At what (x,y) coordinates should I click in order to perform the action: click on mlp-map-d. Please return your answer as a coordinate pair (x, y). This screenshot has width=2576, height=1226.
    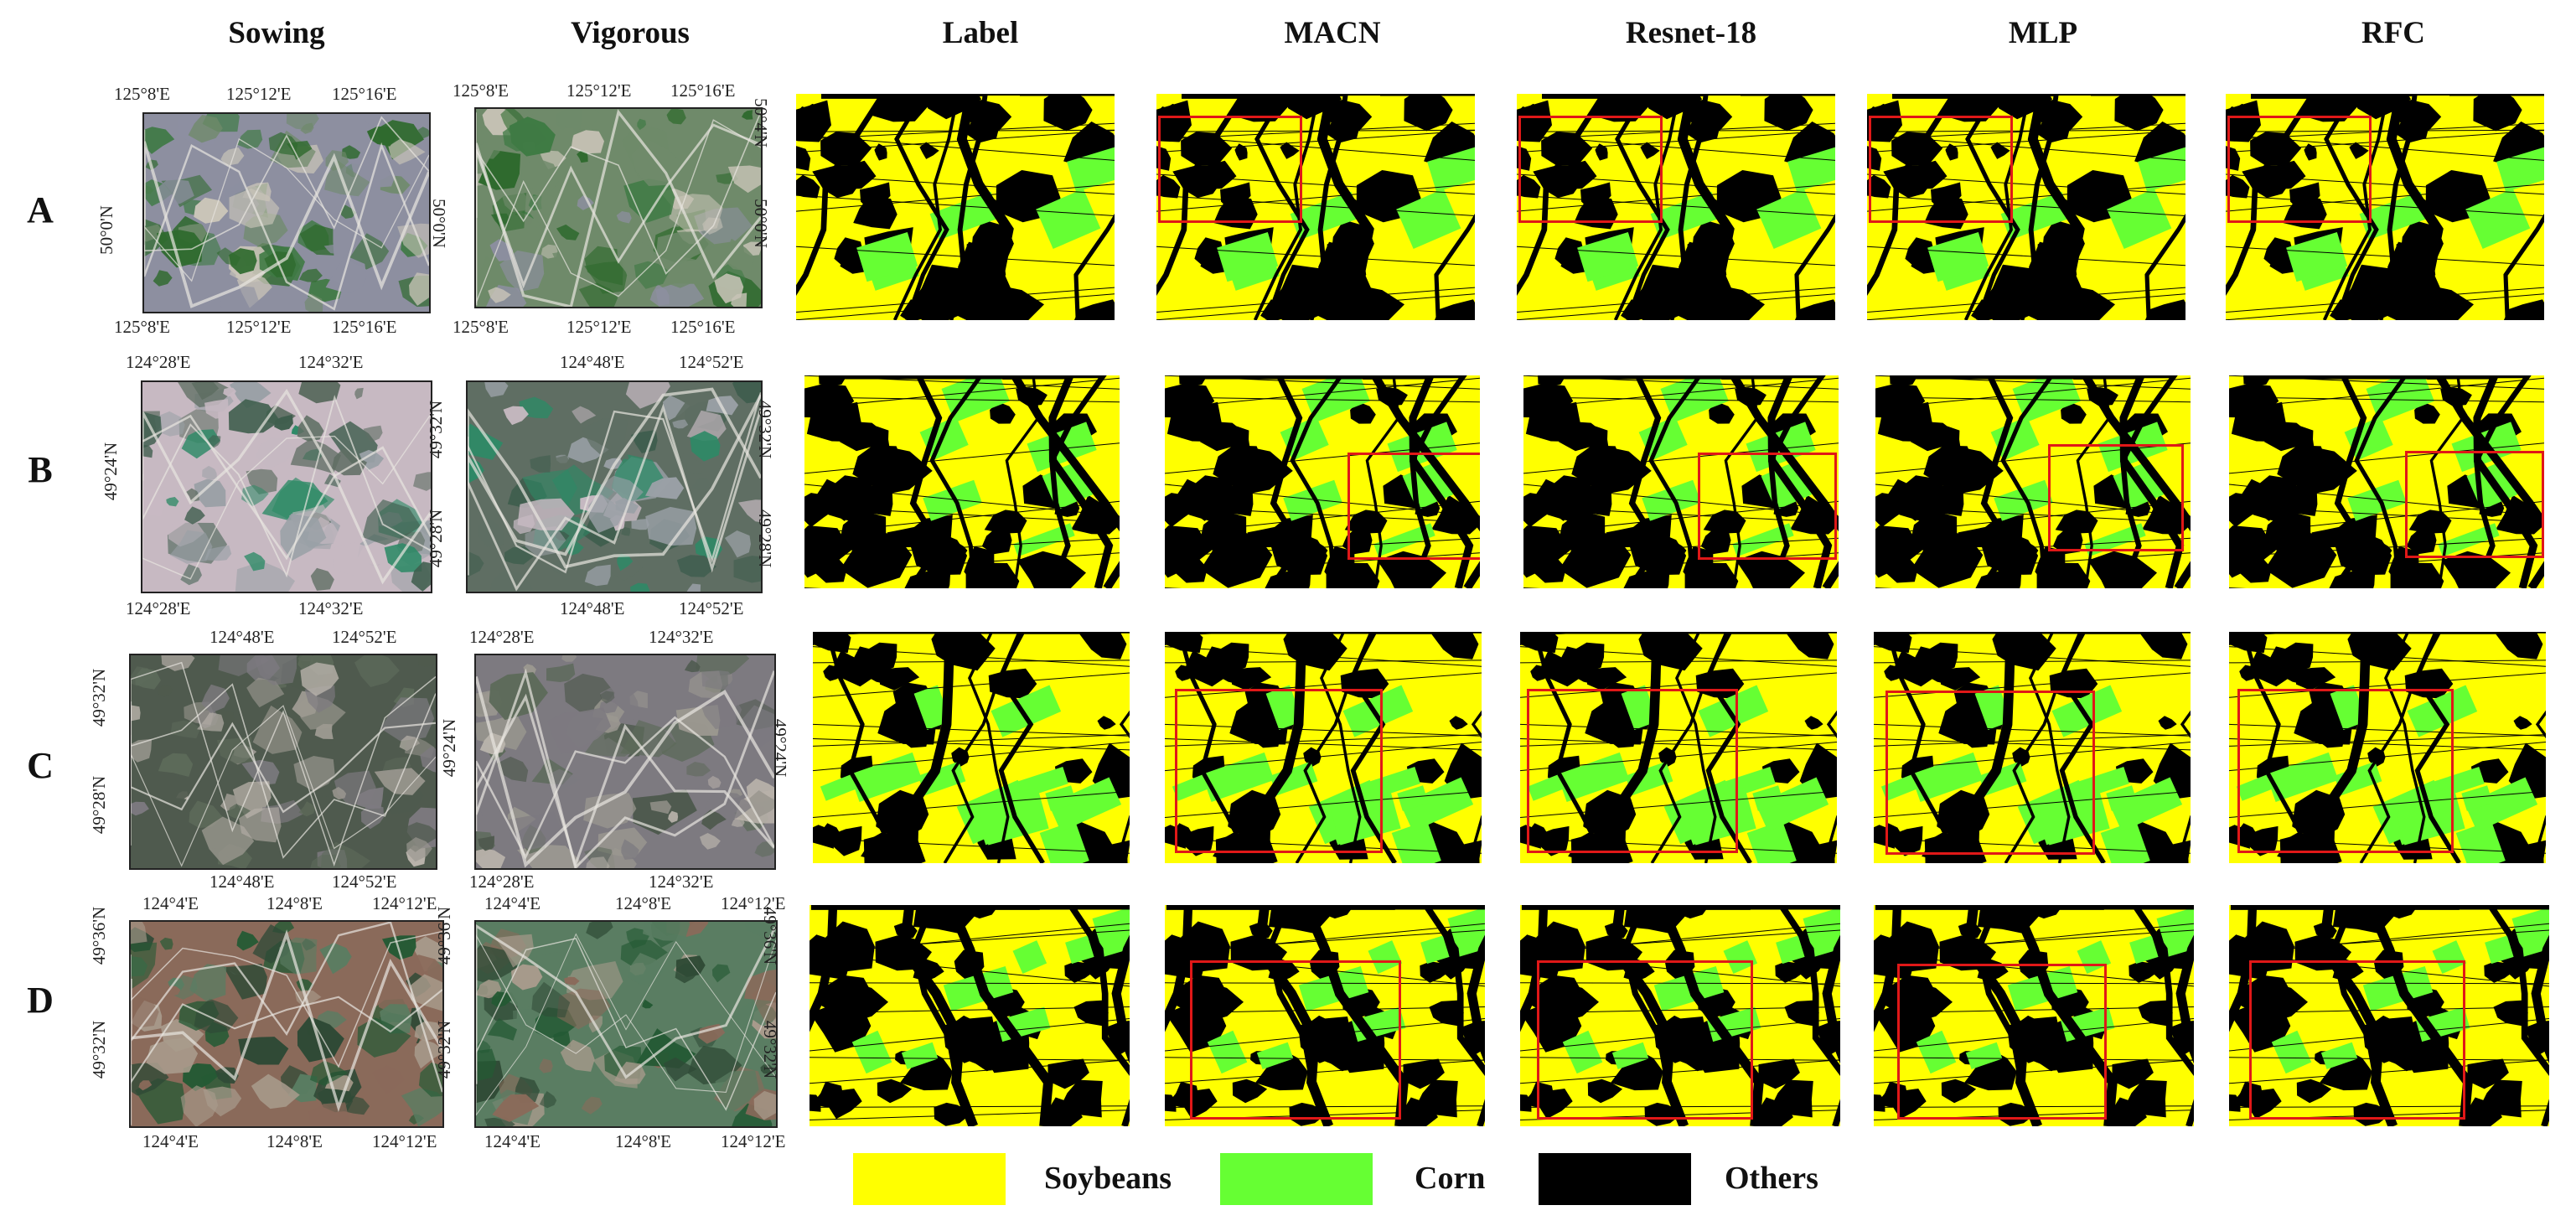
    Looking at the image, I should click on (2034, 1015).